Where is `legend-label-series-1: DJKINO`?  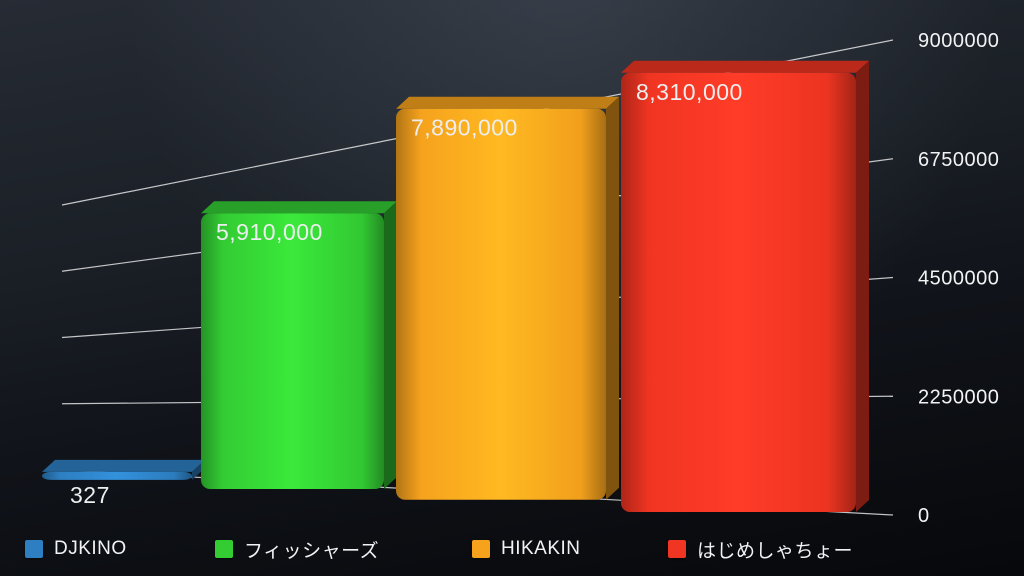
legend-label-series-1: DJKINO is located at coordinates (90, 548).